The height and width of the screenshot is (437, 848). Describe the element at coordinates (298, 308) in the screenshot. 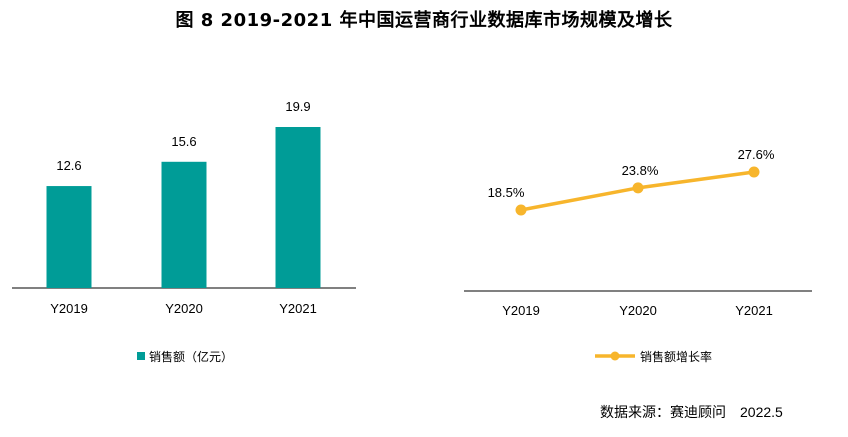

I see `bar-x-tick-label: Y2021` at that location.